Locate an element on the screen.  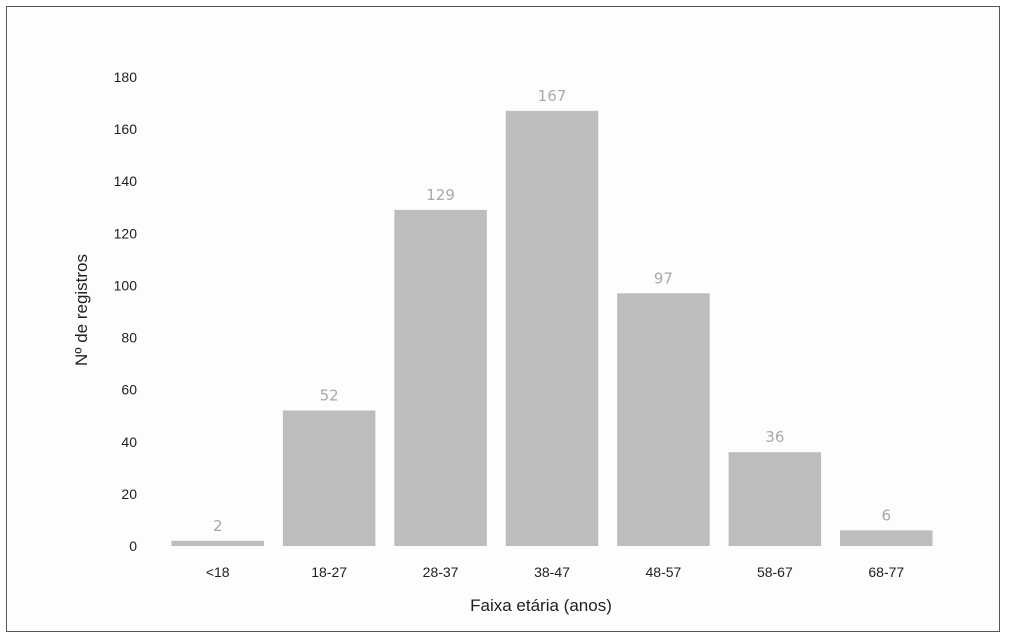
bar-value-label: 97 is located at coordinates (663, 278).